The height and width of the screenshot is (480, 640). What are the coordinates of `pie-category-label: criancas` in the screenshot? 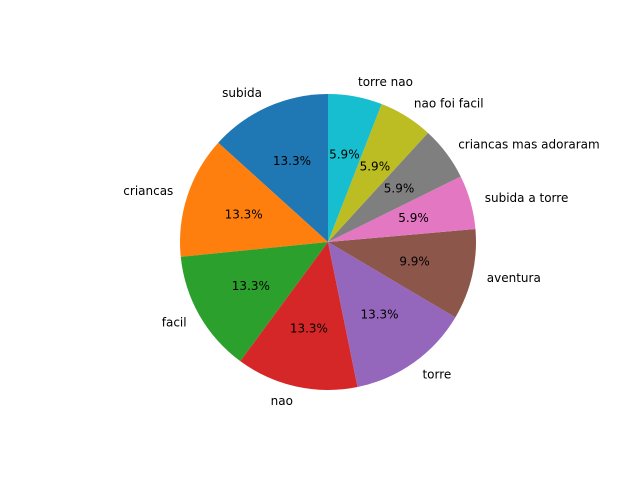 It's located at (148, 191).